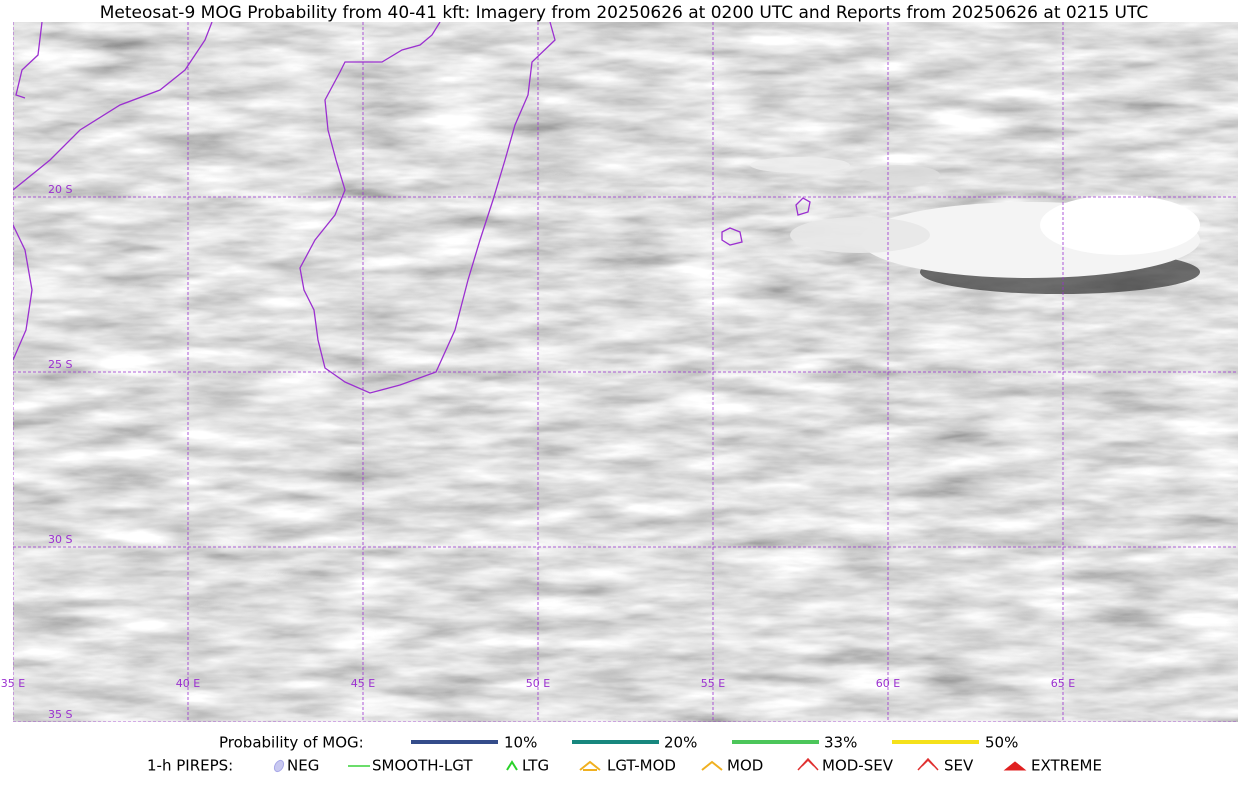 The height and width of the screenshot is (786, 1250). Describe the element at coordinates (680, 743) in the screenshot. I see `legend-label: 20%` at that location.